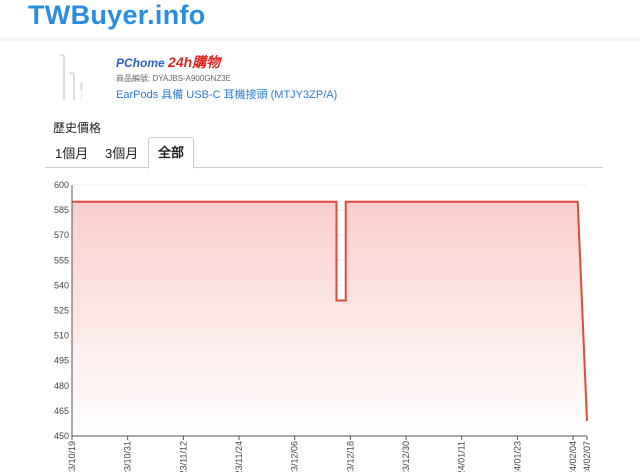 The height and width of the screenshot is (472, 640). Describe the element at coordinates (183, 456) in the screenshot. I see `x-tick-label: 23/11/12` at that location.